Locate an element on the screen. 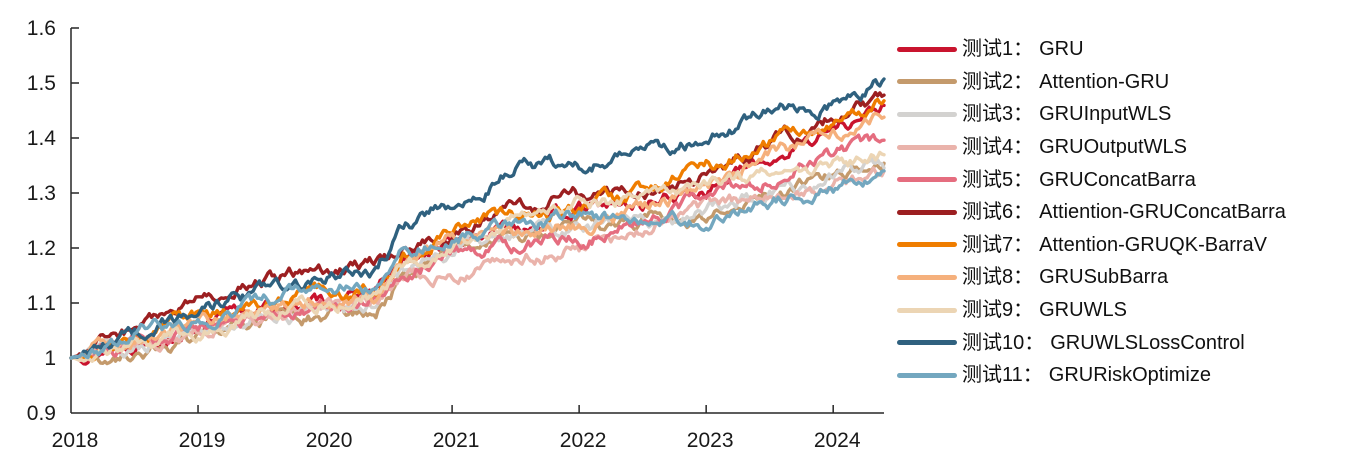 The width and height of the screenshot is (1359, 462). legend-test-number: 测试1 is located at coordinates (988, 49).